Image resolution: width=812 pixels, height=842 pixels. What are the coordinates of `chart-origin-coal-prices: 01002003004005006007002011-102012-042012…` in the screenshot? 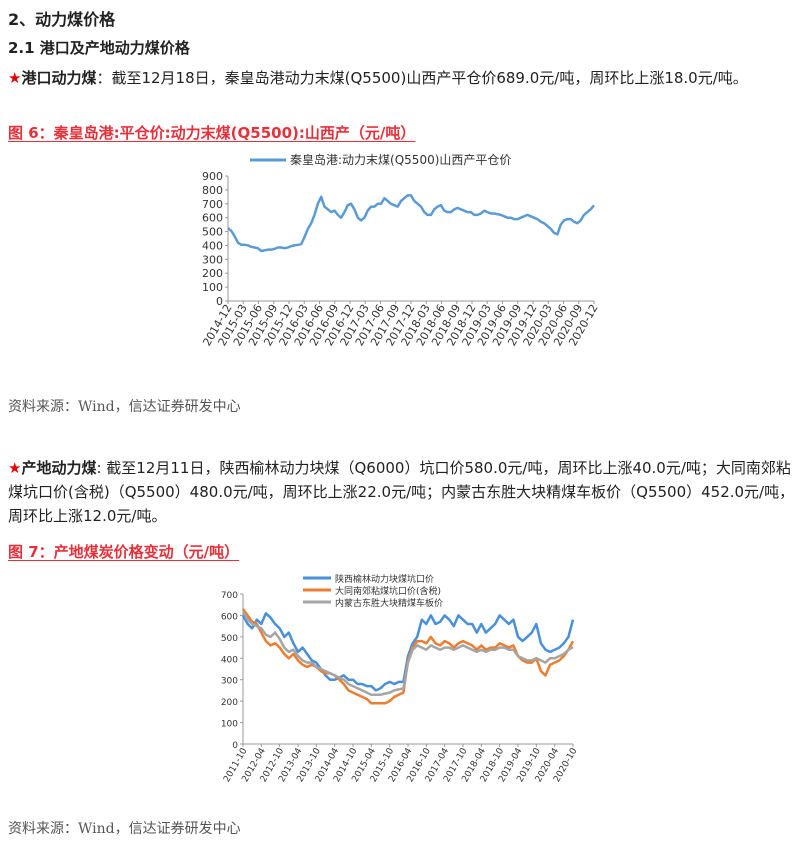 It's located at (400, 678).